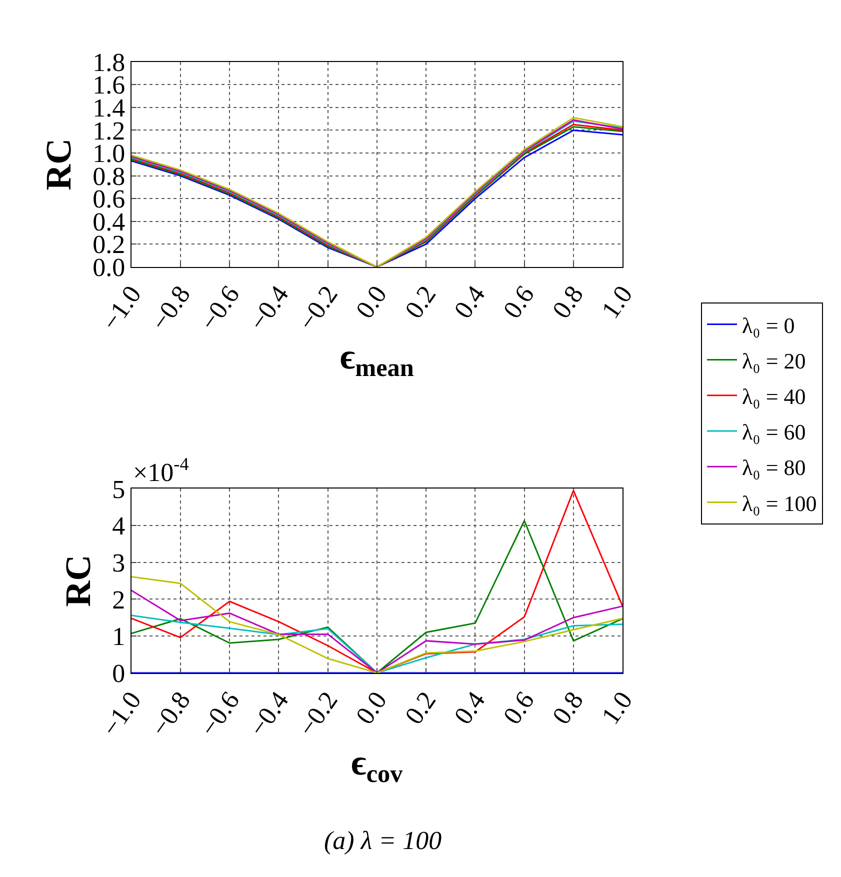  What do you see at coordinates (774, 467) in the screenshot?
I see `legend-label: λ₀ = 80` at bounding box center [774, 467].